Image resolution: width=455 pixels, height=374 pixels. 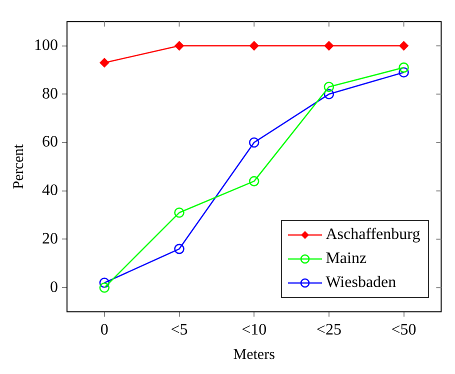 I want to click on y-tick-label: 40, so click(x=50, y=191).